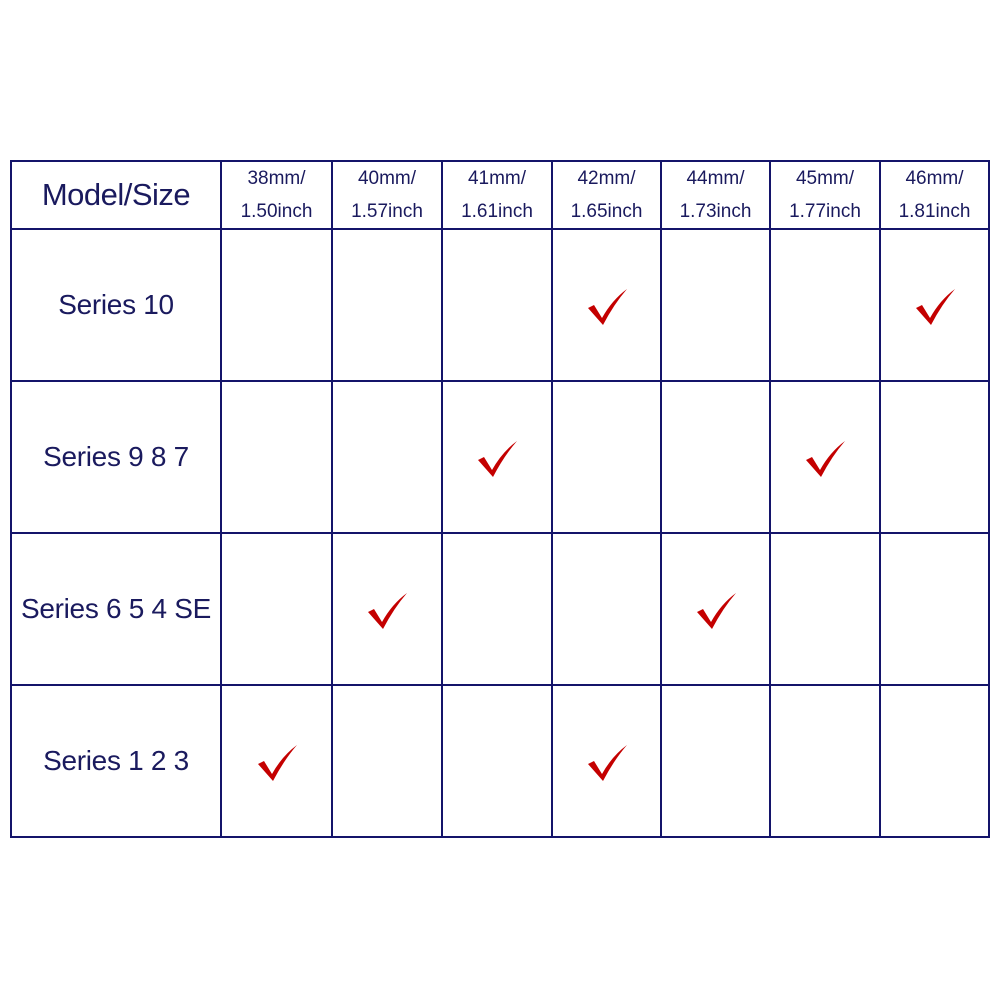 This screenshot has width=1000, height=1000. Describe the element at coordinates (387, 178) in the screenshot. I see `size-mm: 40mm/` at that location.